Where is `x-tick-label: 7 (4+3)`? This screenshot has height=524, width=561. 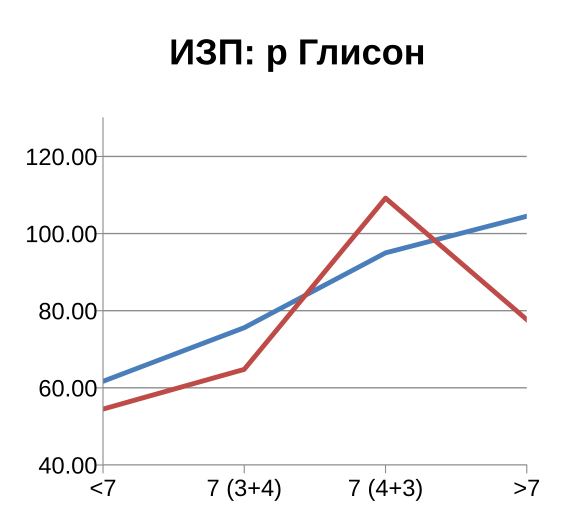 x-tick-label: 7 (4+3) is located at coordinates (385, 489).